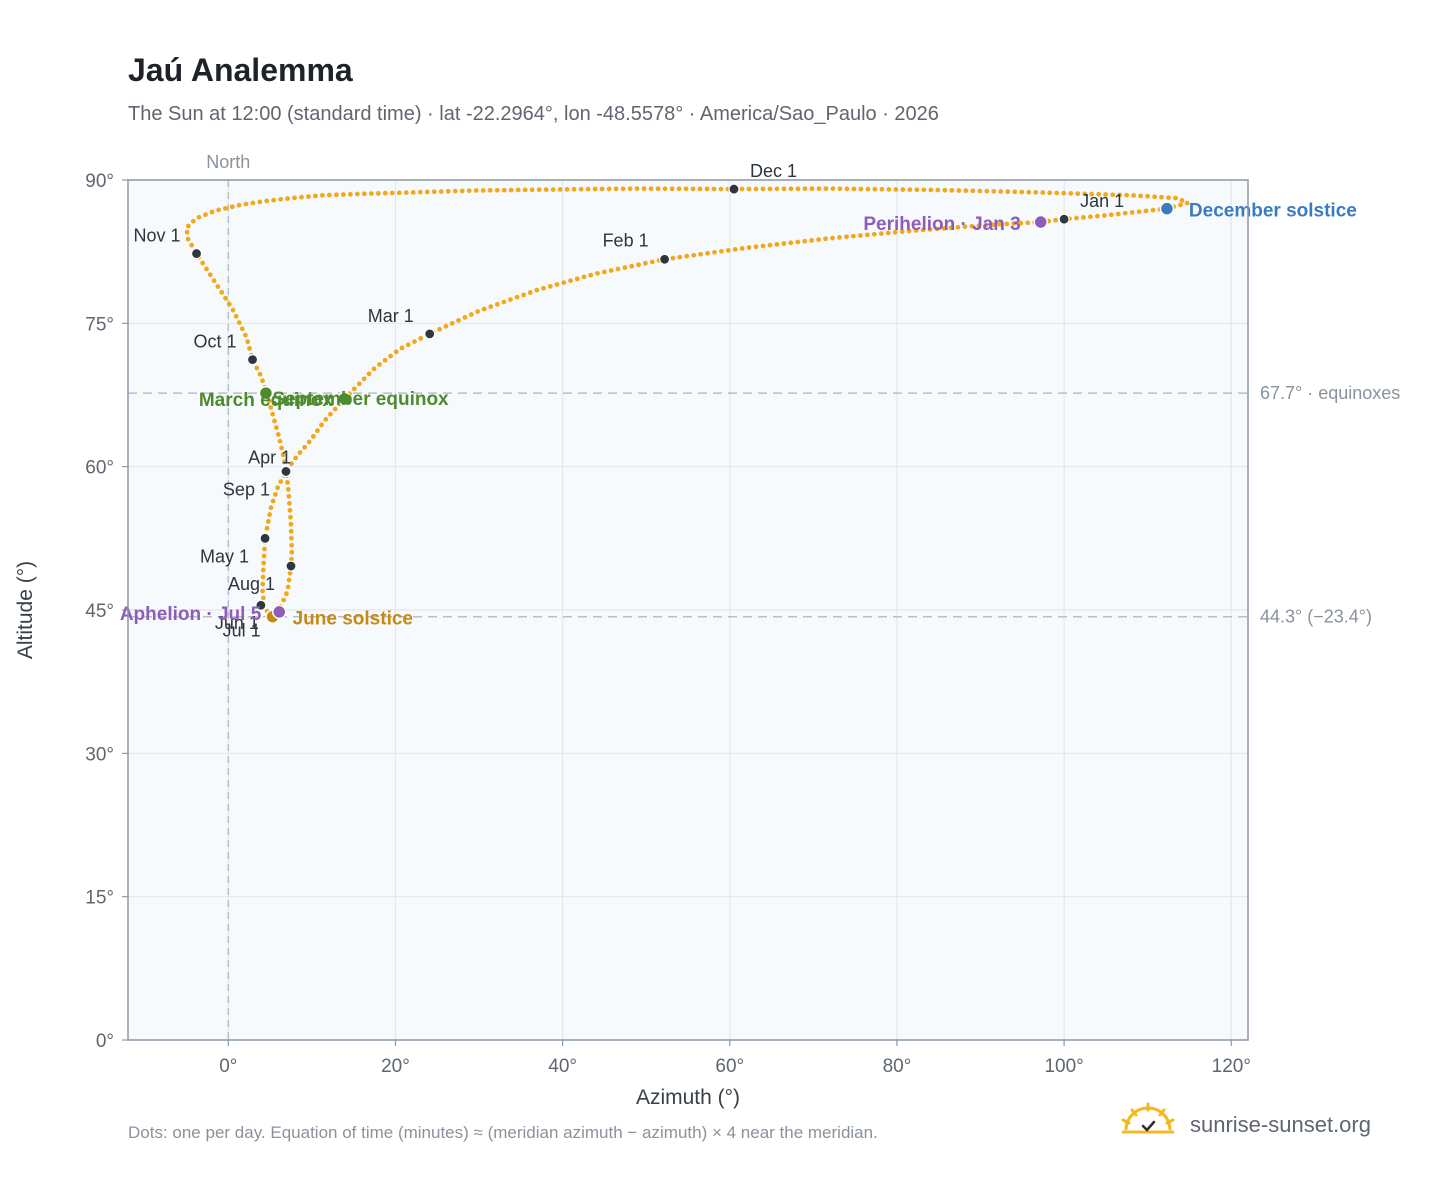  I want to click on y-tick-label: 15°, so click(99, 898).